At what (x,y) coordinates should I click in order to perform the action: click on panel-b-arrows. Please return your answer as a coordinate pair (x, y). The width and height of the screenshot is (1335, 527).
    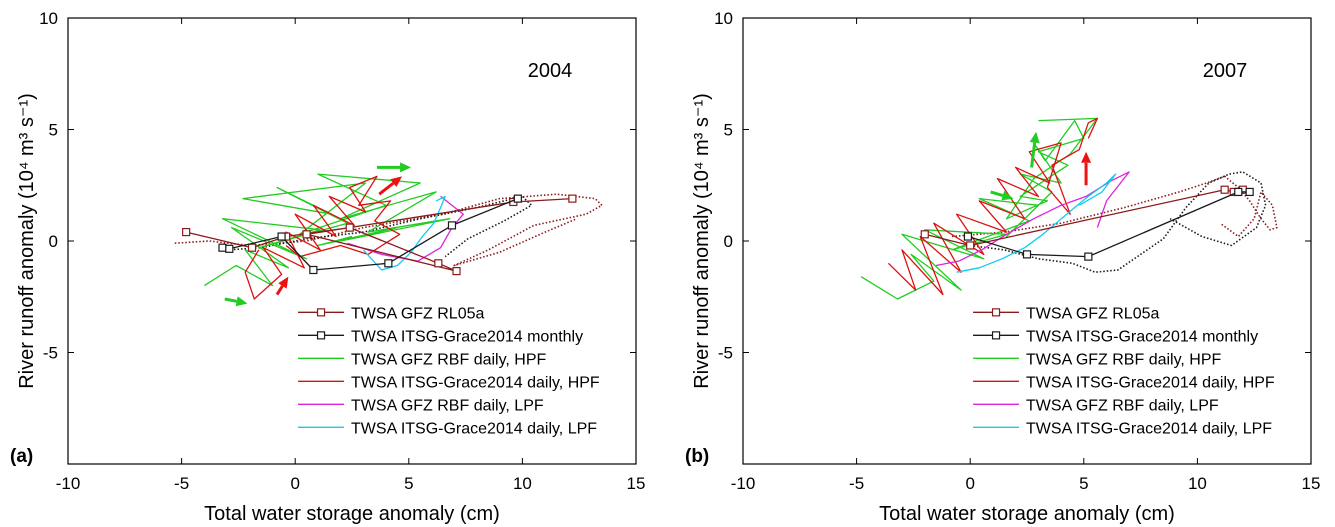
    Looking at the image, I should click on (1041, 166).